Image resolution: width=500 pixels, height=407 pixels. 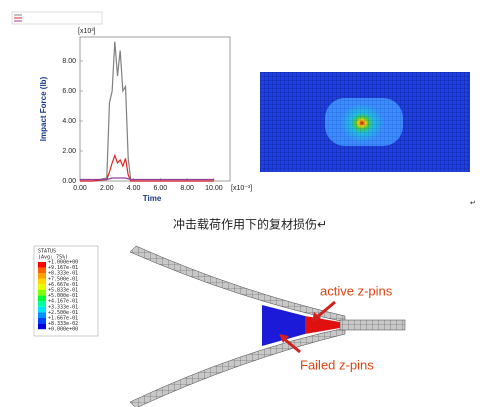 I want to click on x-tick-label: 0.00, so click(x=80, y=188).